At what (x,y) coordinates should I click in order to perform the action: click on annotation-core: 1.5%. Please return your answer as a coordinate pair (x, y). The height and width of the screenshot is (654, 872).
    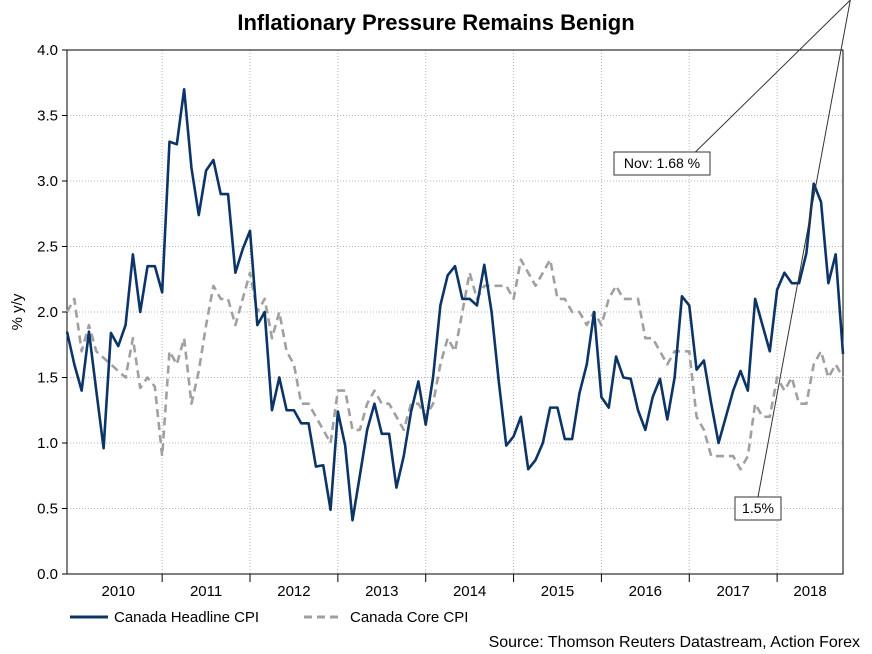
    Looking at the image, I should click on (792, 260).